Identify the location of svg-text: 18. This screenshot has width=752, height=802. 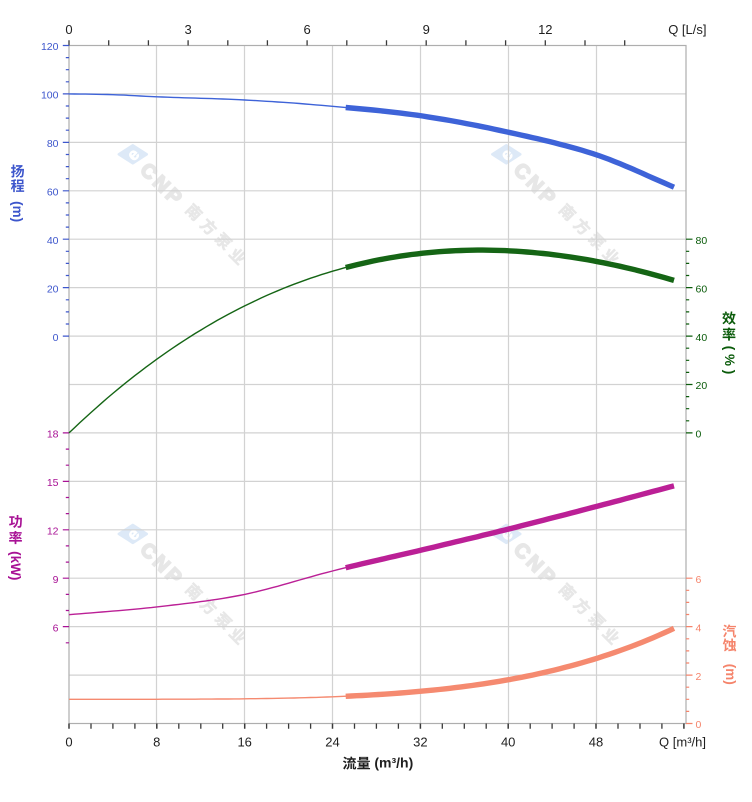
(53, 435).